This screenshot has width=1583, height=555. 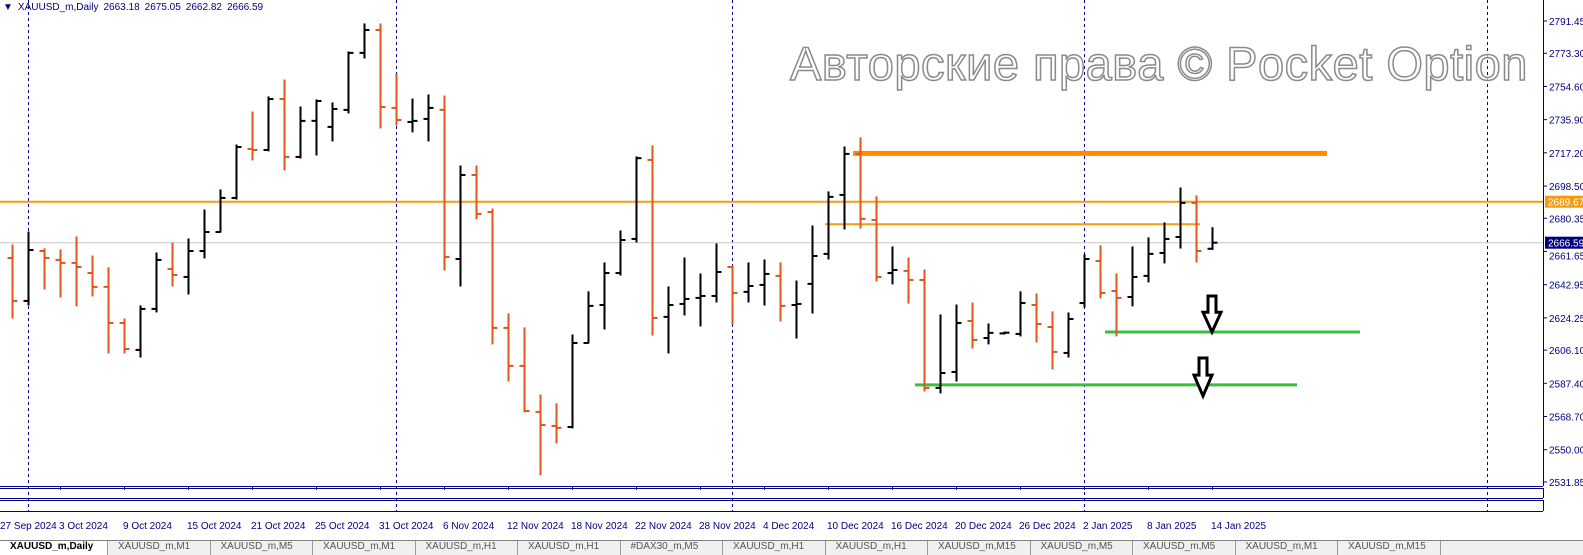 What do you see at coordinates (1566, 121) in the screenshot?
I see `y-tick-label: 2735.90` at bounding box center [1566, 121].